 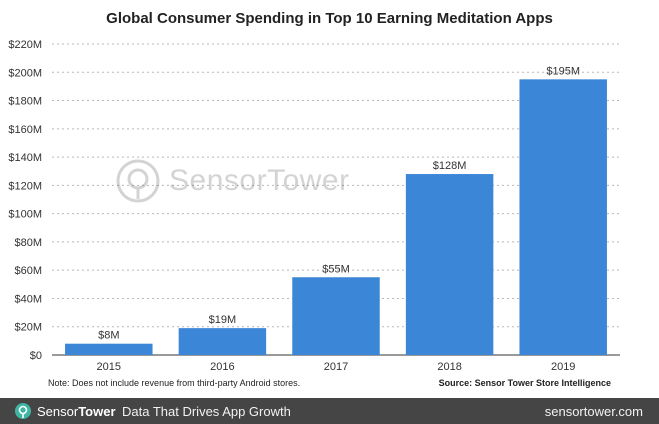 What do you see at coordinates (222, 367) in the screenshot?
I see `x-tick-label: 2016` at bounding box center [222, 367].